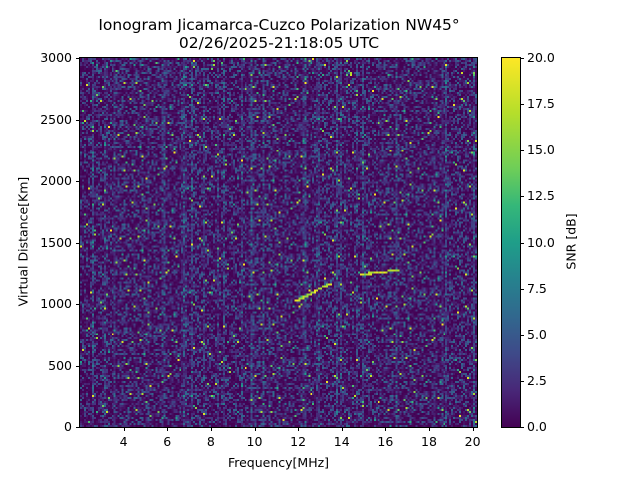 This screenshot has height=480, width=640. What do you see at coordinates (56, 57) in the screenshot?
I see `y-tick-label: 3000` at bounding box center [56, 57].